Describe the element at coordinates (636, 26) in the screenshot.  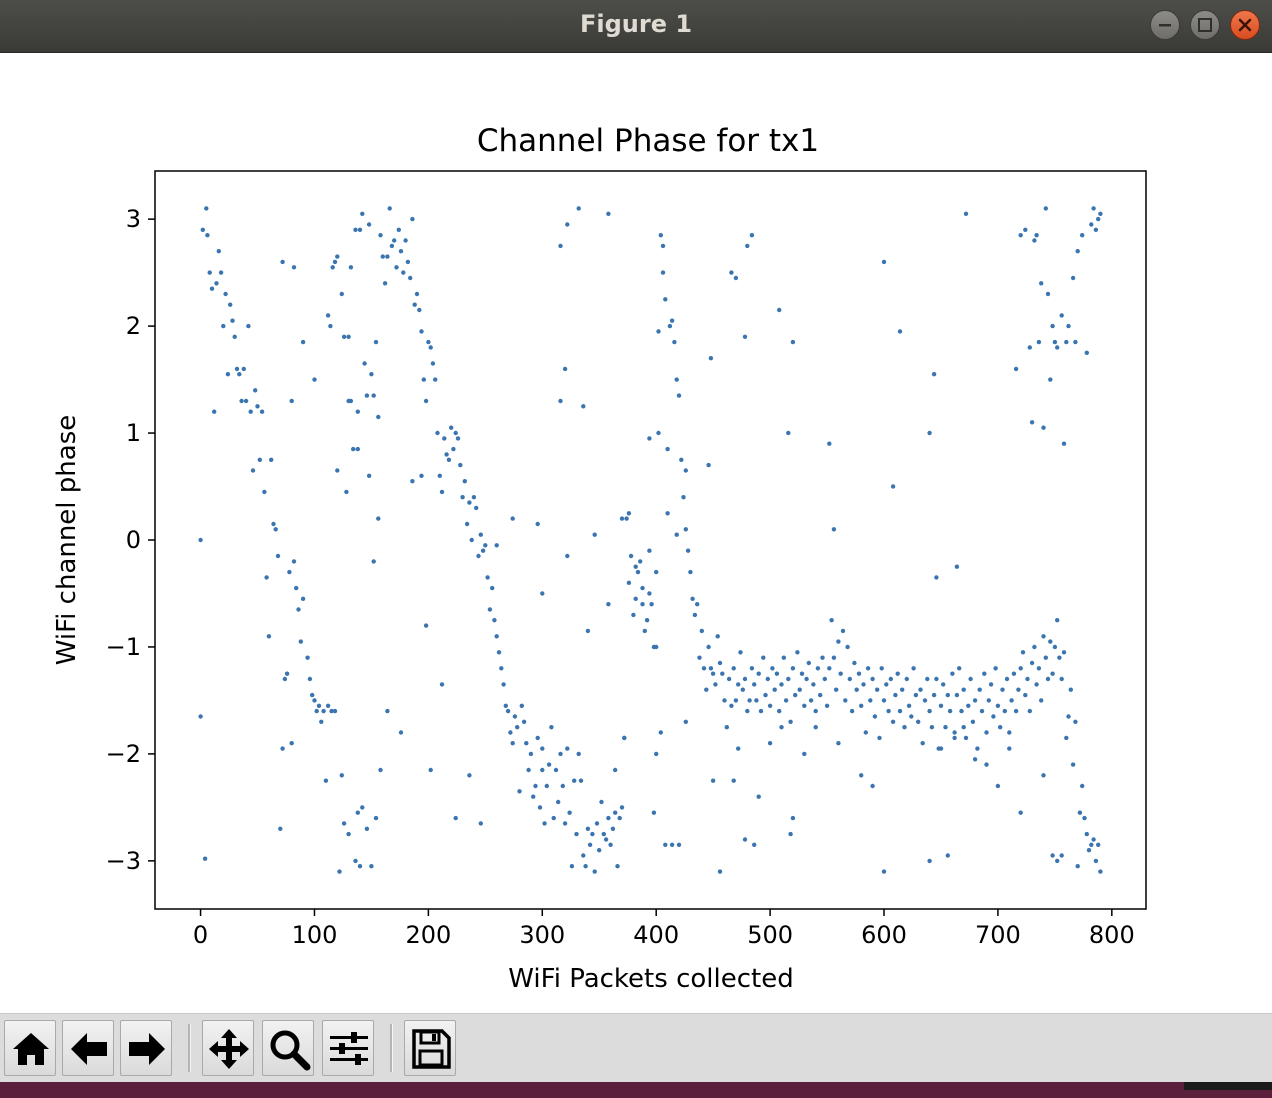
I see `title-bar: Figure 1` at that location.